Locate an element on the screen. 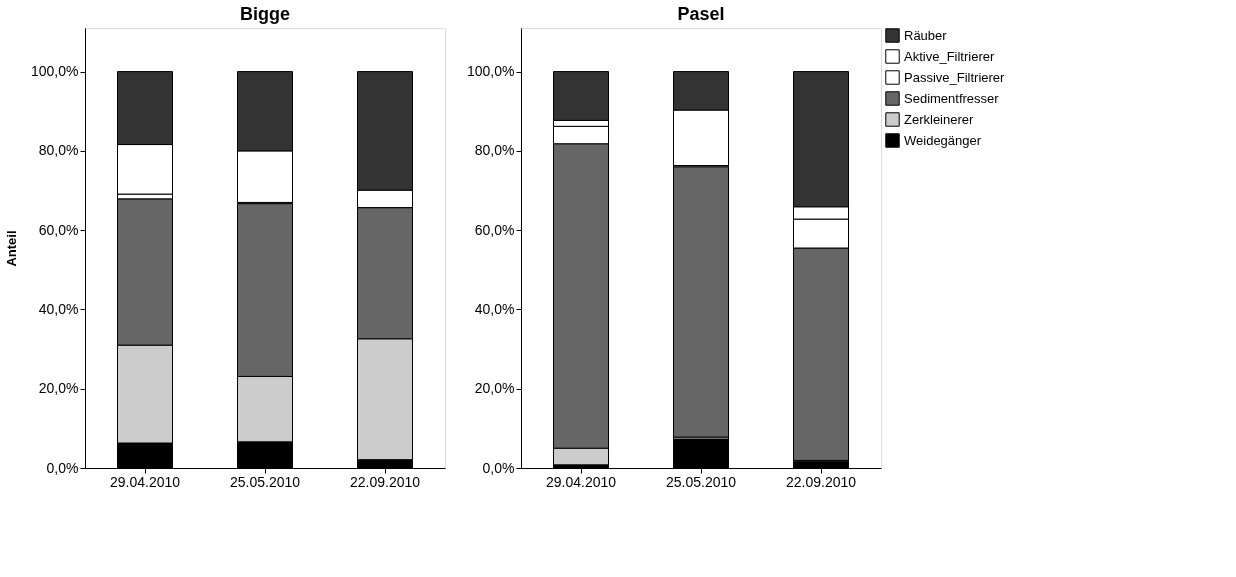 The width and height of the screenshot is (1236, 577). legend-label: Räuber is located at coordinates (926, 35).